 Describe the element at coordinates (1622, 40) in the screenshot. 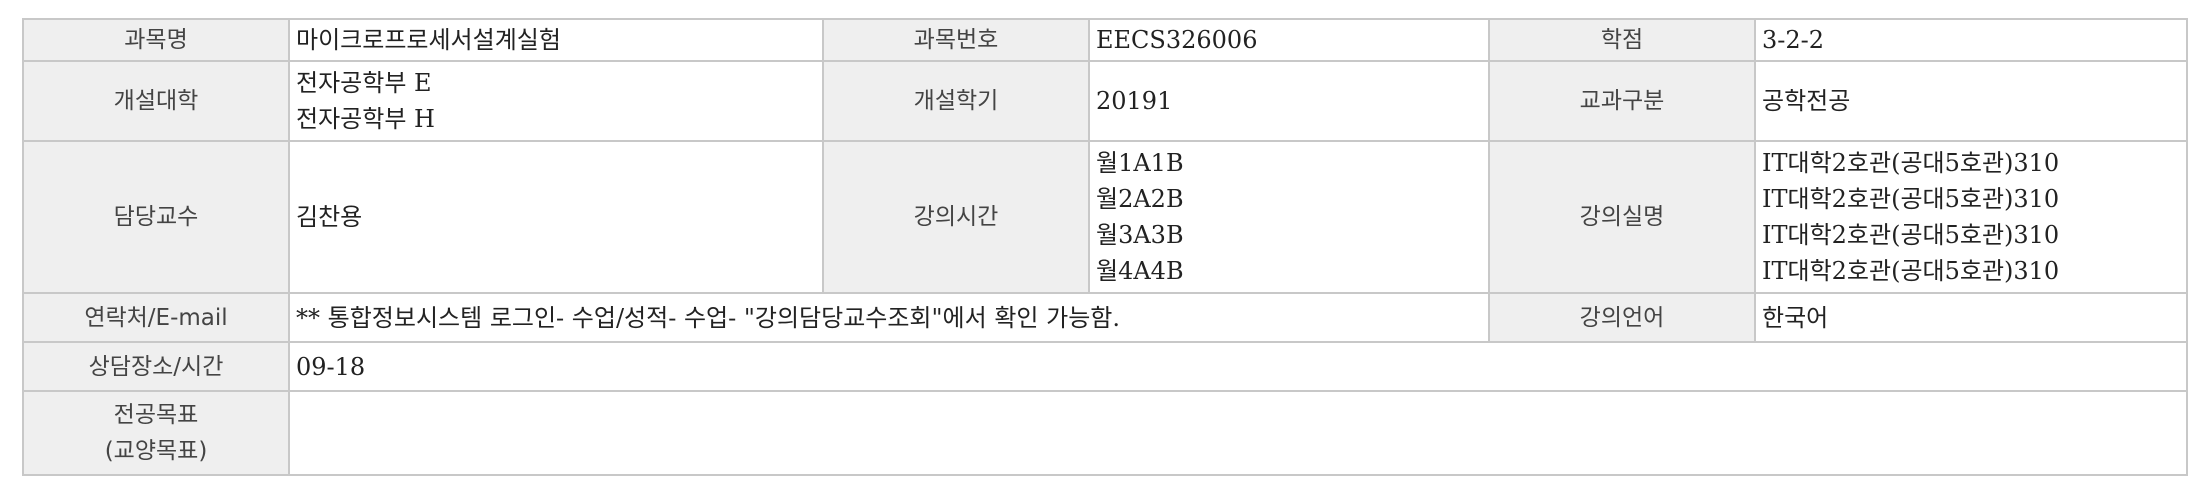

I see `credits-label: 학점` at that location.